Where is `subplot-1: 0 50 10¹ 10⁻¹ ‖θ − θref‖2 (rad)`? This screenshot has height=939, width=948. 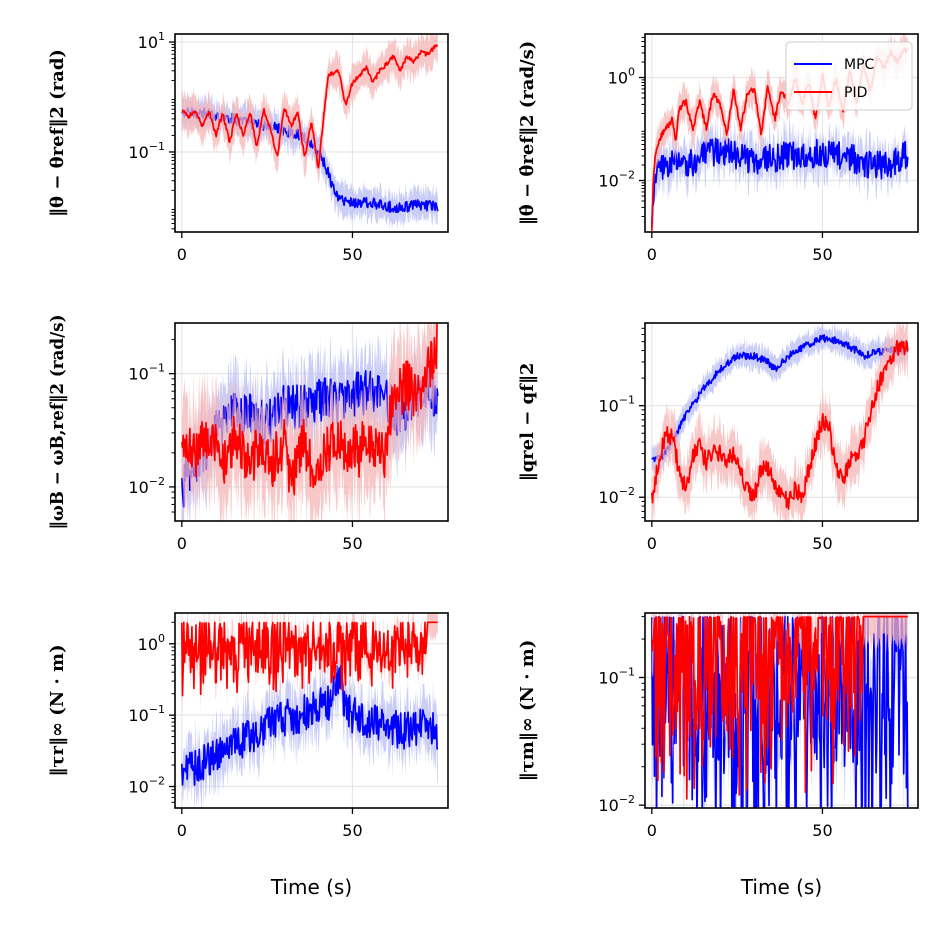
subplot-1: 0 50 10¹ 10⁻¹ ‖θ − θref‖2 (rad) is located at coordinates (248, 147).